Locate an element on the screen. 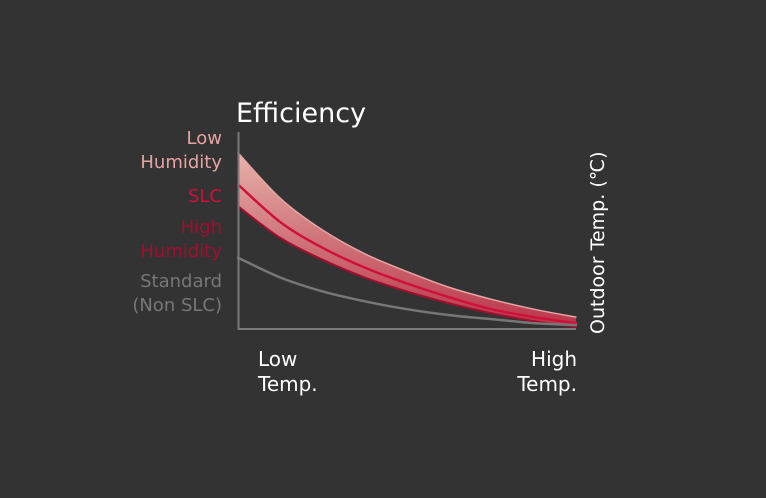  legend-label-high-humidity: Humidity is located at coordinates (181, 251).